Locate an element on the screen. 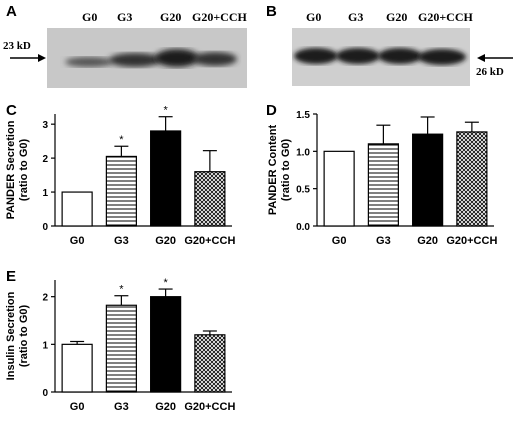 This screenshot has width=520, height=434. blot-a-lane-g3: G3 is located at coordinates (125, 17).